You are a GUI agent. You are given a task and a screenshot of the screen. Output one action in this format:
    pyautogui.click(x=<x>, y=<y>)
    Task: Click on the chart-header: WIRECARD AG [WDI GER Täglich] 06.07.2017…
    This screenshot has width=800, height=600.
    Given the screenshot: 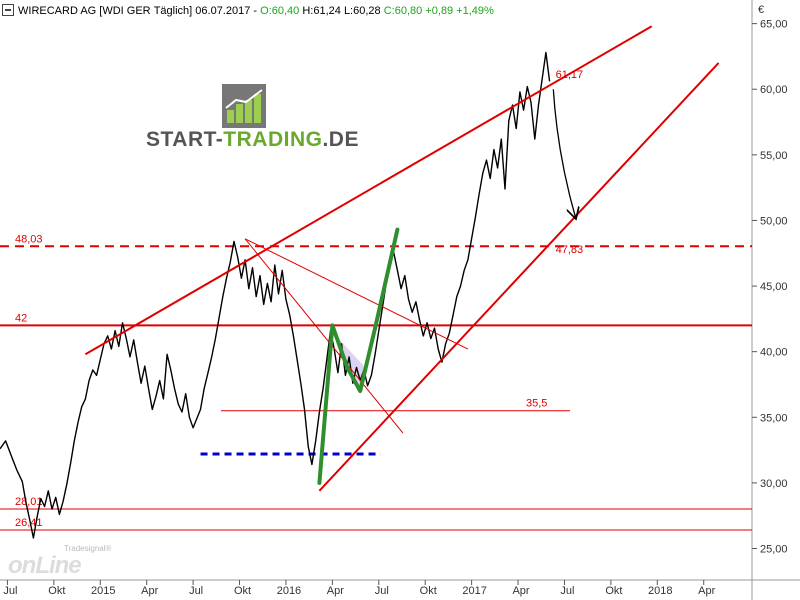 What is the action you would take?
    pyautogui.click(x=248, y=11)
    